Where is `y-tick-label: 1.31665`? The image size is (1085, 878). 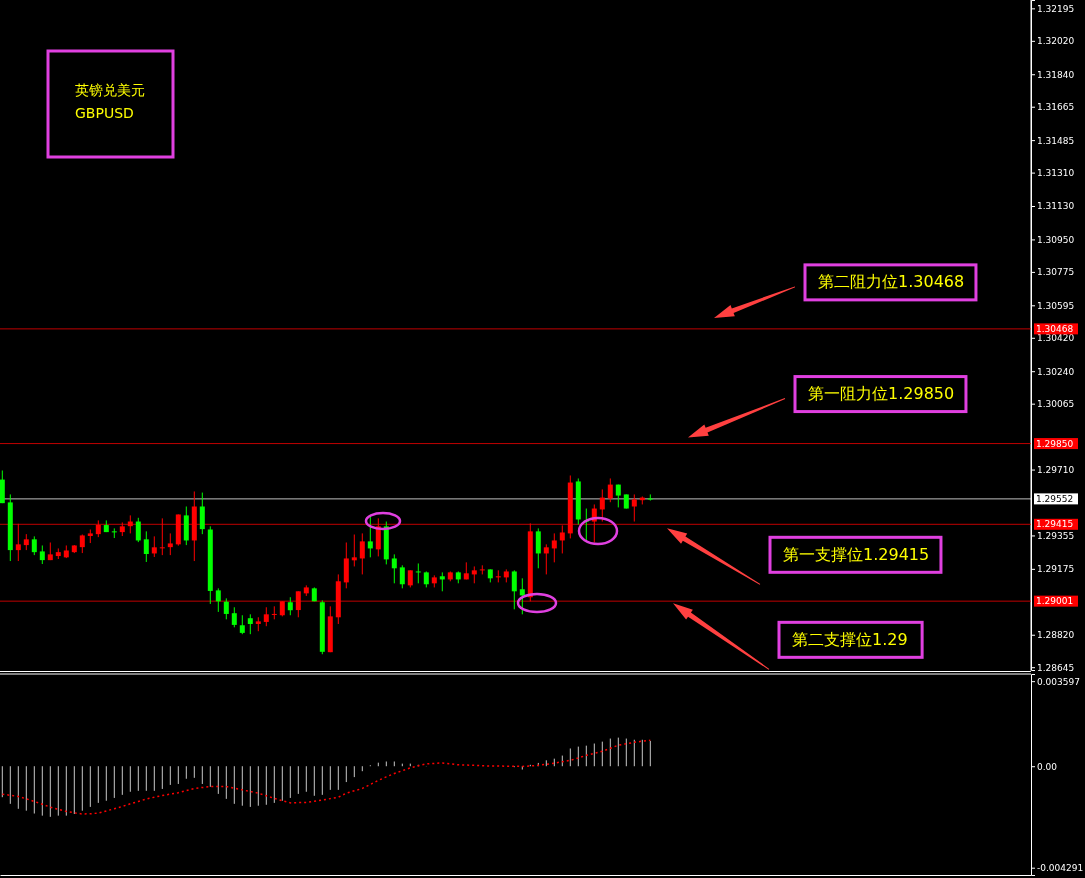
y-tick-label: 1.31665 is located at coordinates (1056, 107).